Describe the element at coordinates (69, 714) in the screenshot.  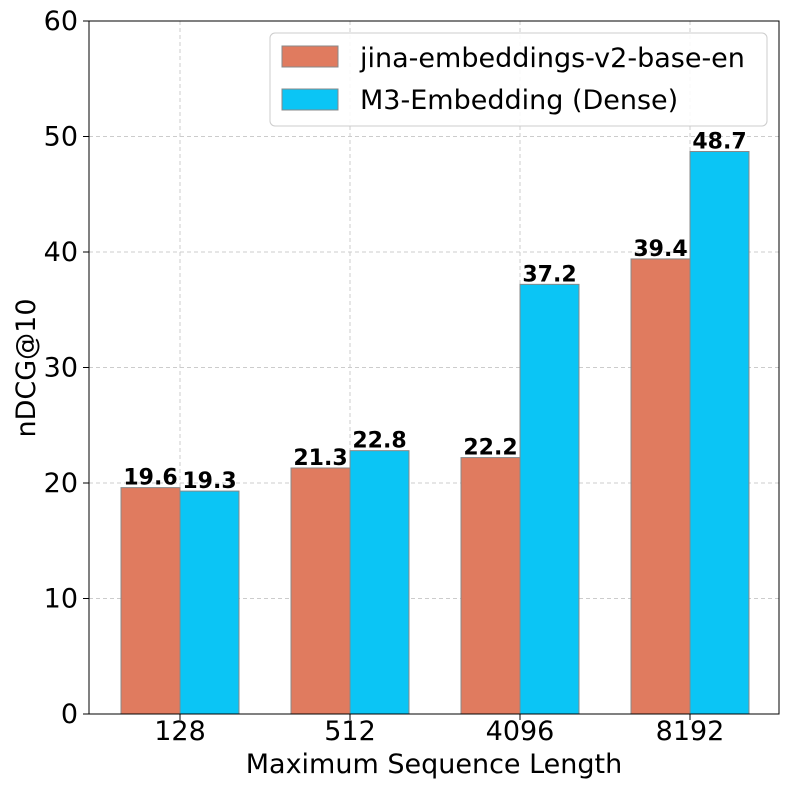
I see `y-tick-label: 0` at that location.